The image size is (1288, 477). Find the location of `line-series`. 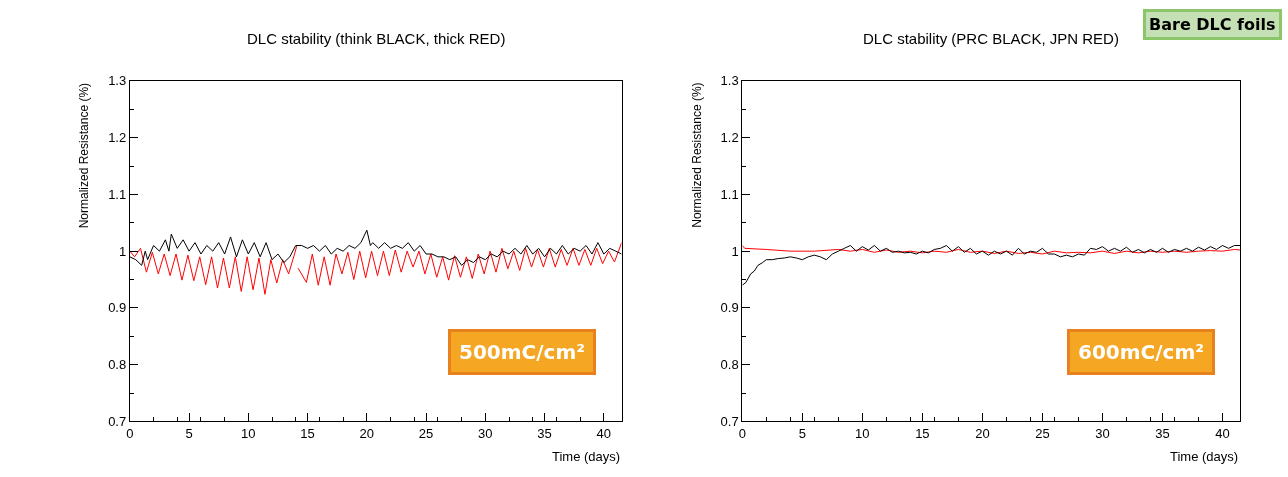

line-series is located at coordinates (991, 249).